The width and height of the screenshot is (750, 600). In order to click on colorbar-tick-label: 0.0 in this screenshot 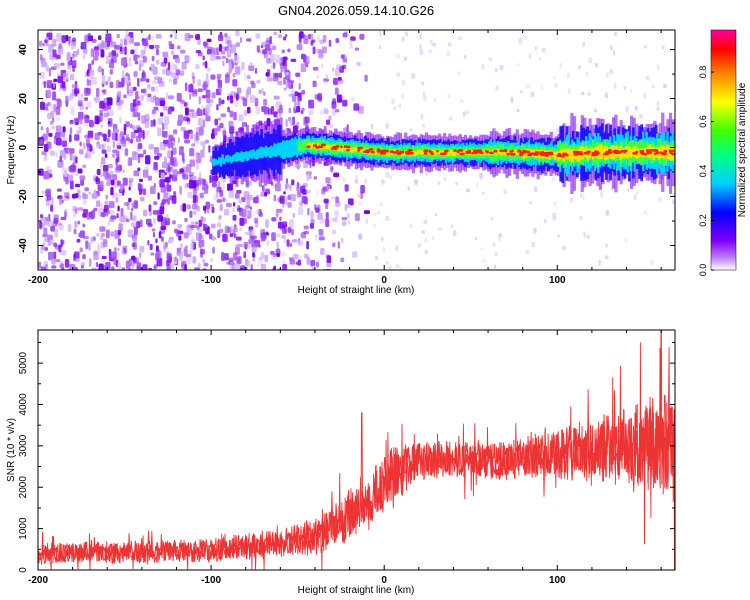, I will do `click(703, 270)`.